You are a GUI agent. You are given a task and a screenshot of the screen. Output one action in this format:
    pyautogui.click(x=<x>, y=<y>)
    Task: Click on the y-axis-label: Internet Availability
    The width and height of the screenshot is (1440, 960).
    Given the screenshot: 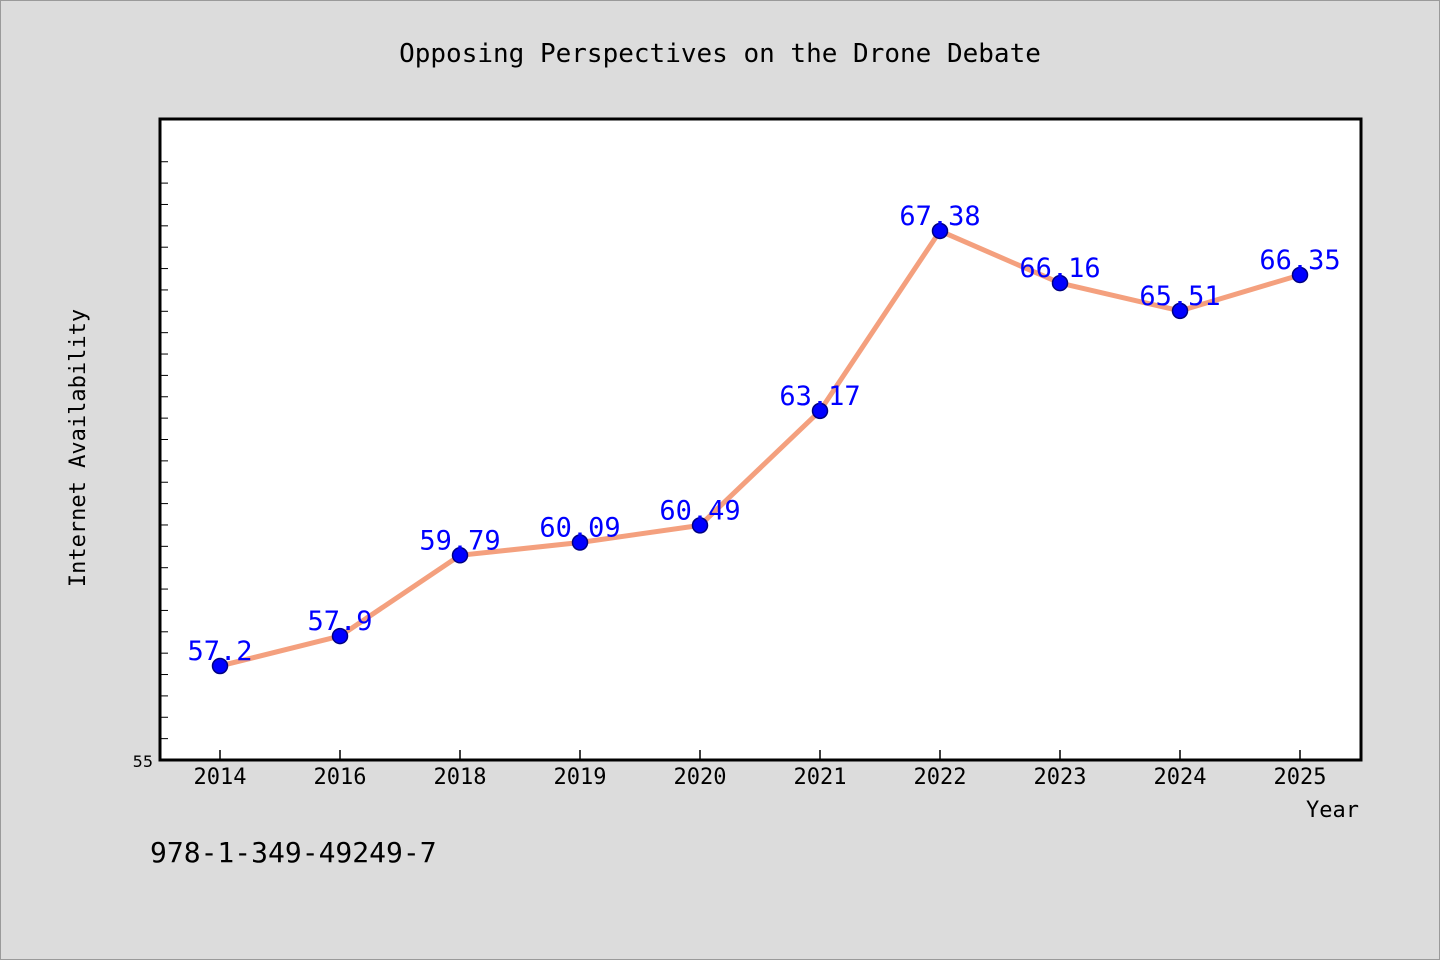 What is the action you would take?
    pyautogui.click(x=78, y=448)
    